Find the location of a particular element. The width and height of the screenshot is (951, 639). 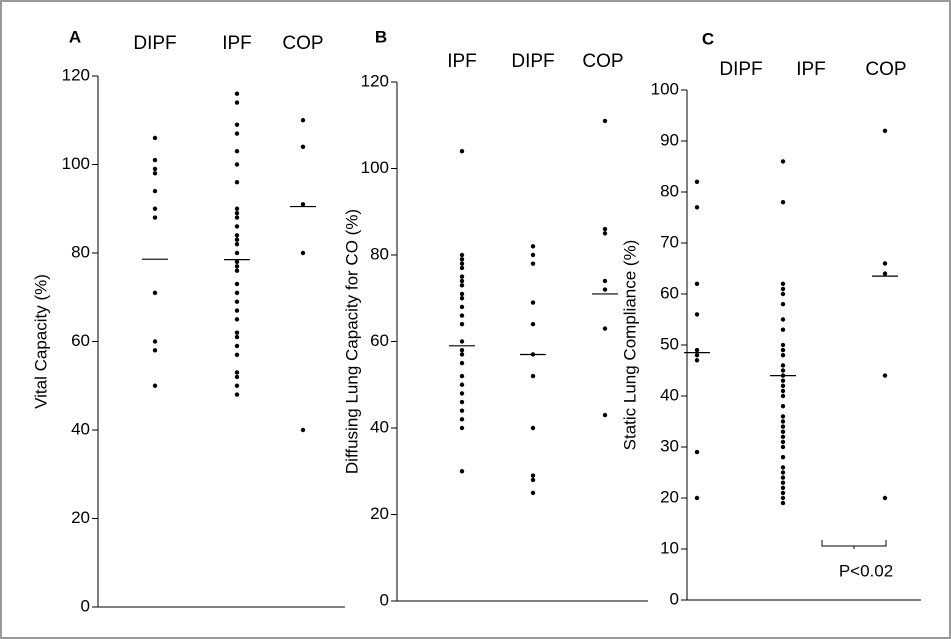

y-tick-label: 120 is located at coordinates (76, 74).